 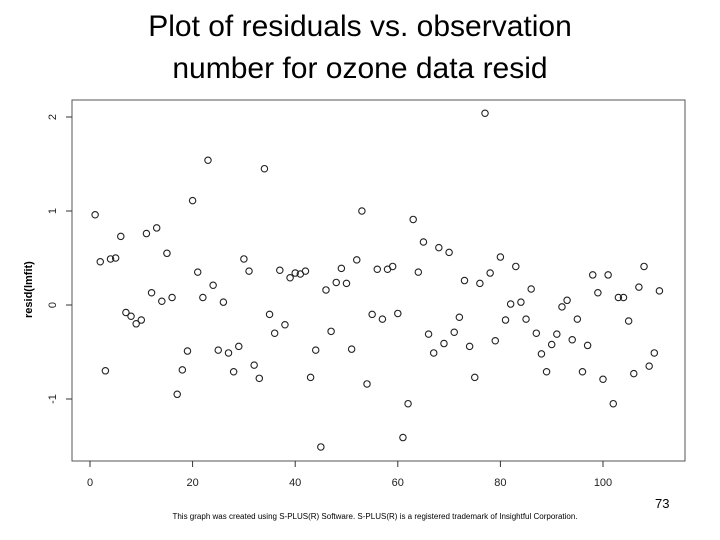 What do you see at coordinates (53, 117) in the screenshot?
I see `y-tick-label: 2` at bounding box center [53, 117].